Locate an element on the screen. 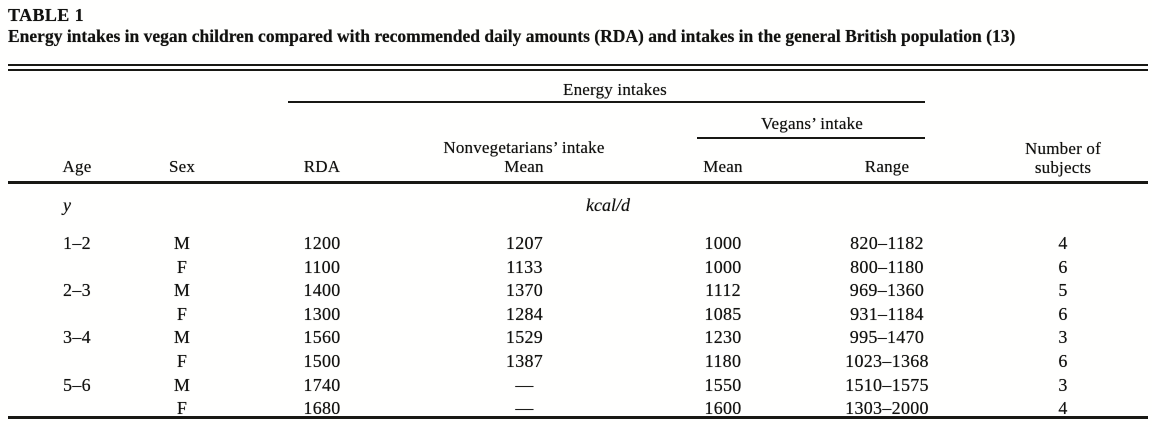 This screenshot has width=1152, height=427. table-row: 5–6 M 1740 — 1550 1510–1575 3 is located at coordinates (576, 386).